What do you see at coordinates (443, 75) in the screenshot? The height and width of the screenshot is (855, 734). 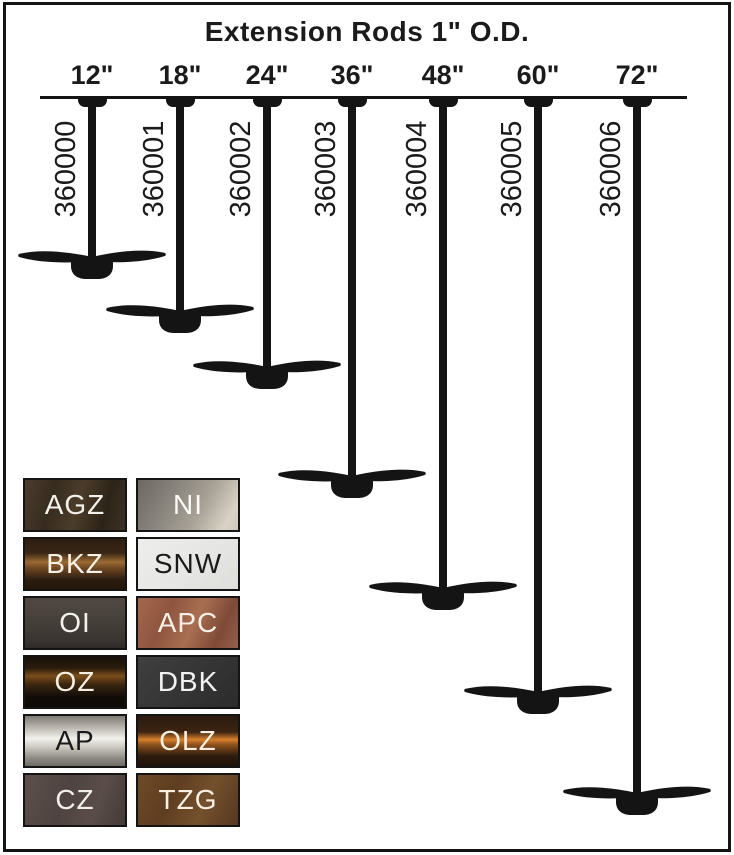 I see `rod-length-label: 48"` at bounding box center [443, 75].